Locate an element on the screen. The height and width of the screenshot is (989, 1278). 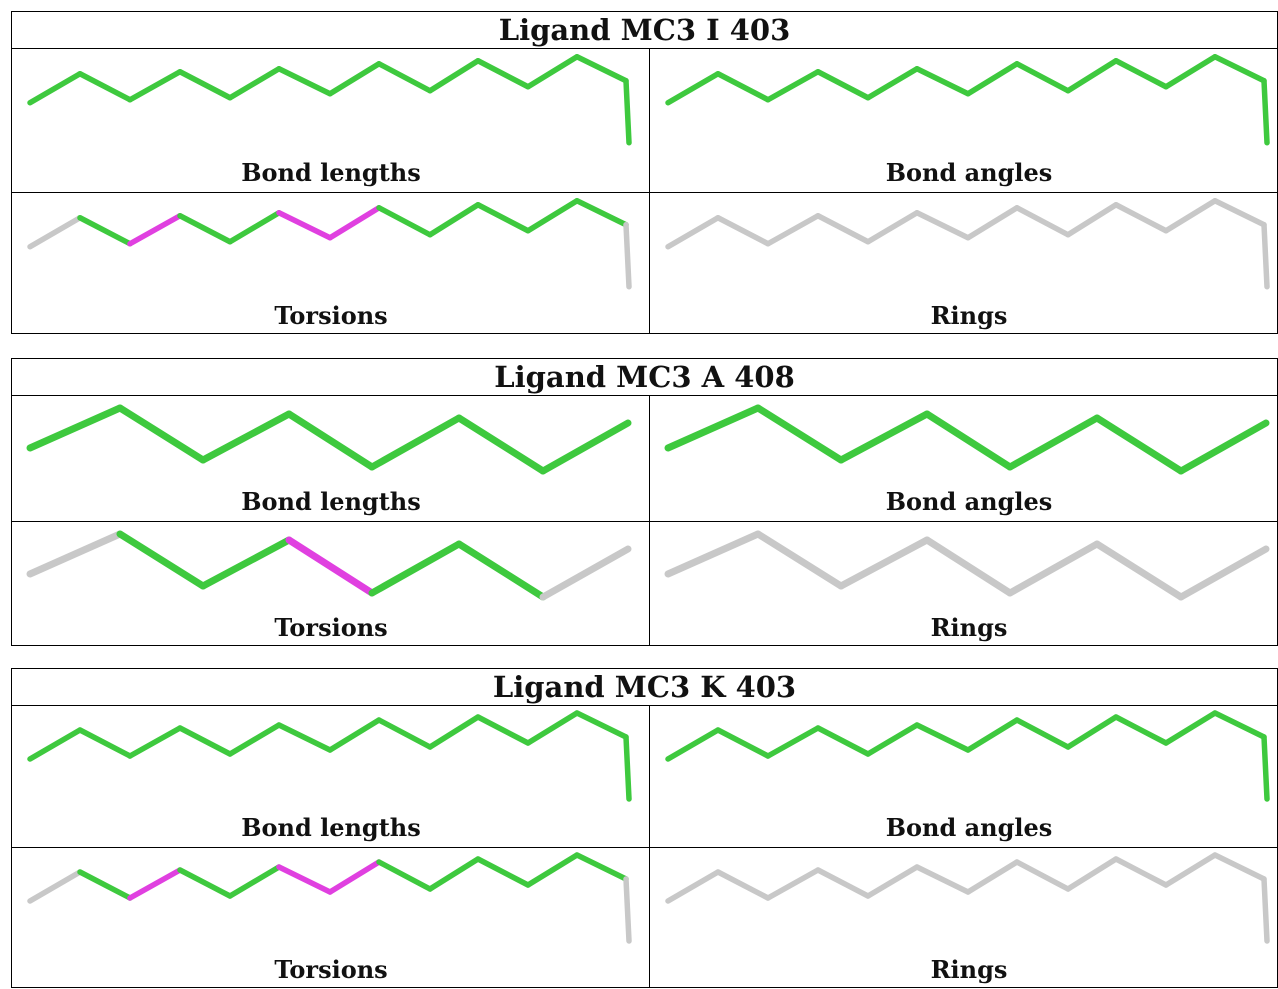
panel-torsions: Torsions is located at coordinates (331, 918).